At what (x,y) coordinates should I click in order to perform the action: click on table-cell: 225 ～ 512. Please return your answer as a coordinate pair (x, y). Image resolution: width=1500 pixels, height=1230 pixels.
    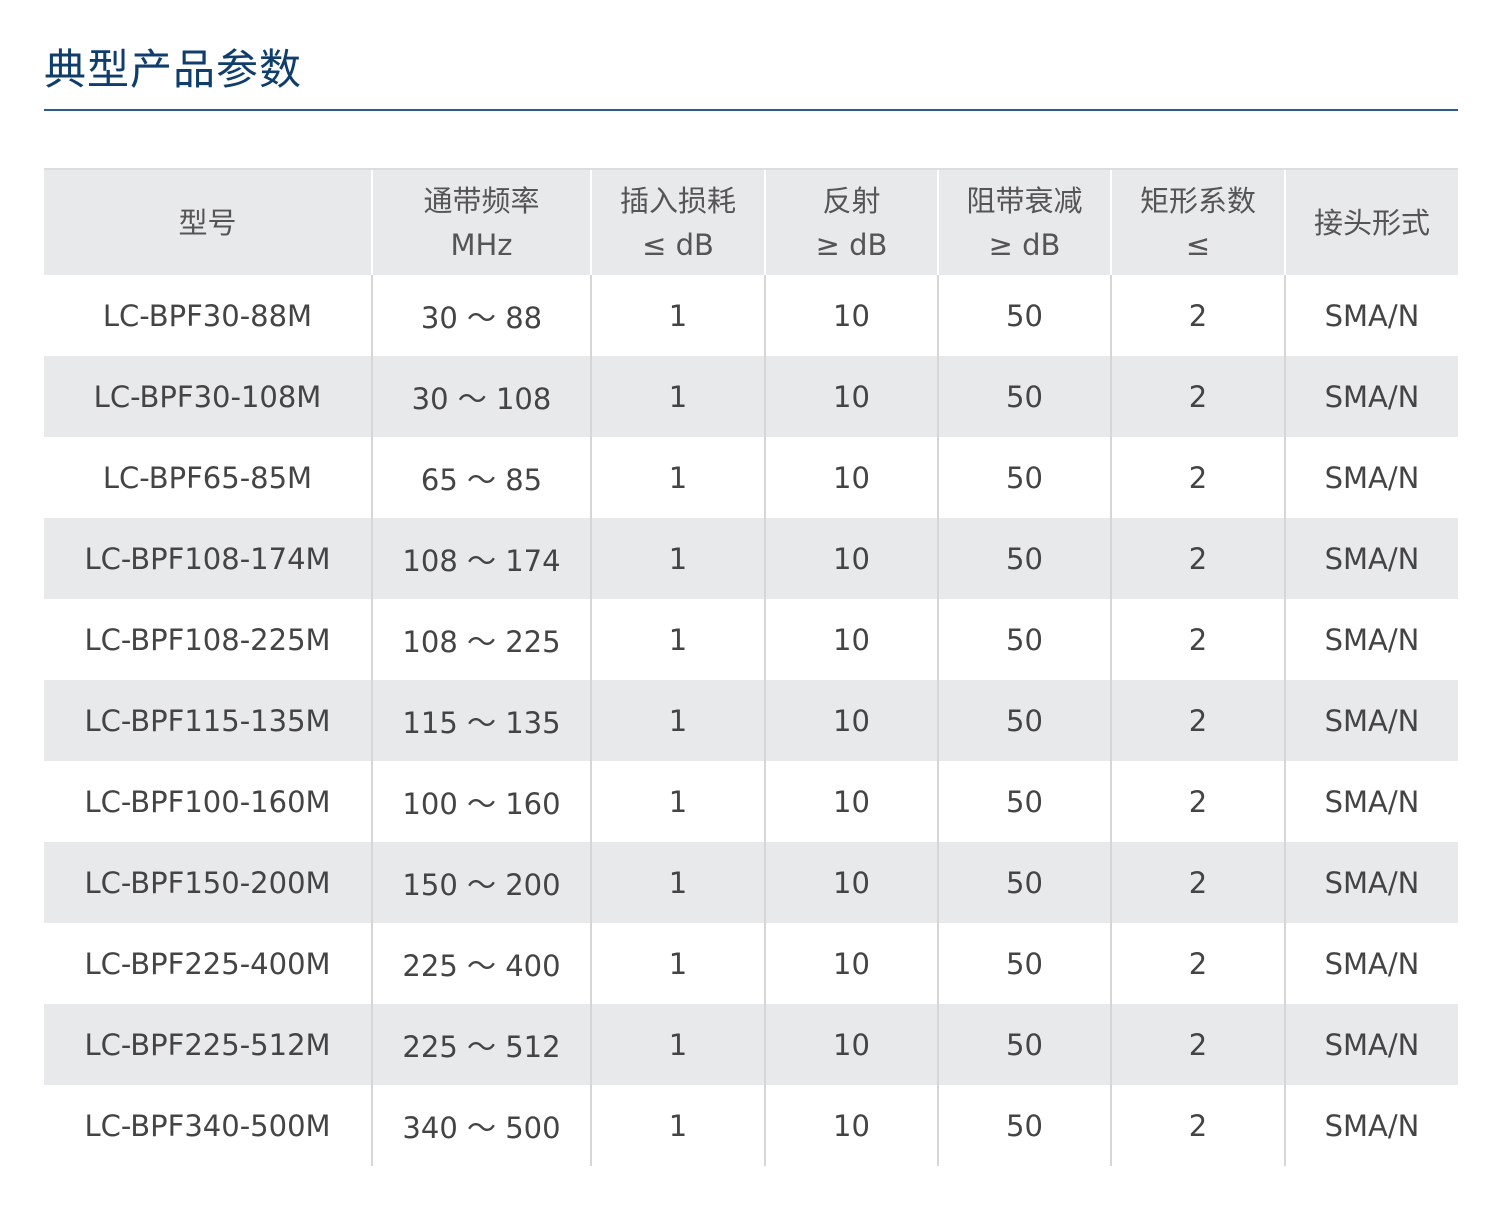
    Looking at the image, I should click on (481, 1044).